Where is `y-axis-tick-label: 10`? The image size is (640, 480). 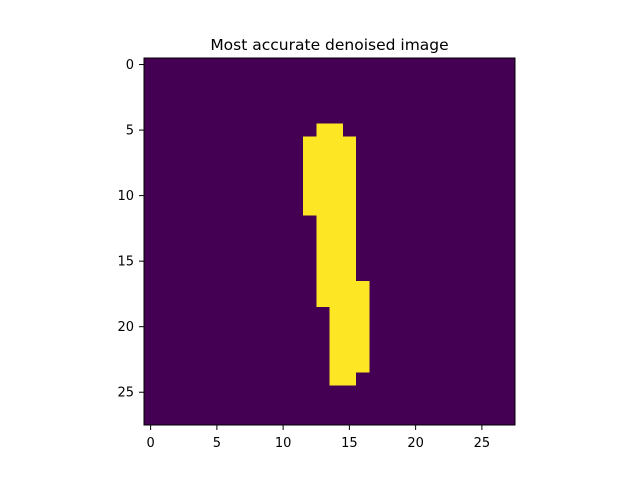
y-axis-tick-label: 10 is located at coordinates (125, 196).